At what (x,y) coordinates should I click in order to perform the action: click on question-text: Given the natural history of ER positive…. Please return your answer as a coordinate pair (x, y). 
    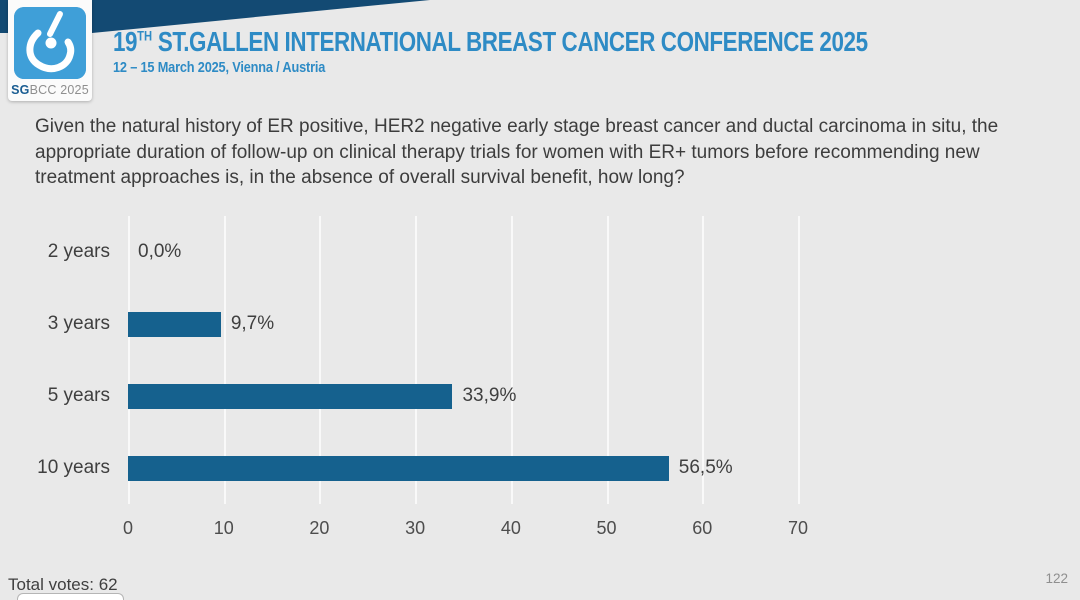
    Looking at the image, I should click on (517, 152).